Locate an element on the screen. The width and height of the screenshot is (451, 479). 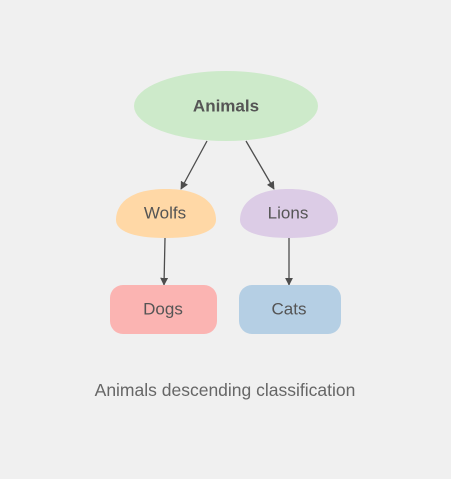
node-animals: Animals is located at coordinates (226, 106).